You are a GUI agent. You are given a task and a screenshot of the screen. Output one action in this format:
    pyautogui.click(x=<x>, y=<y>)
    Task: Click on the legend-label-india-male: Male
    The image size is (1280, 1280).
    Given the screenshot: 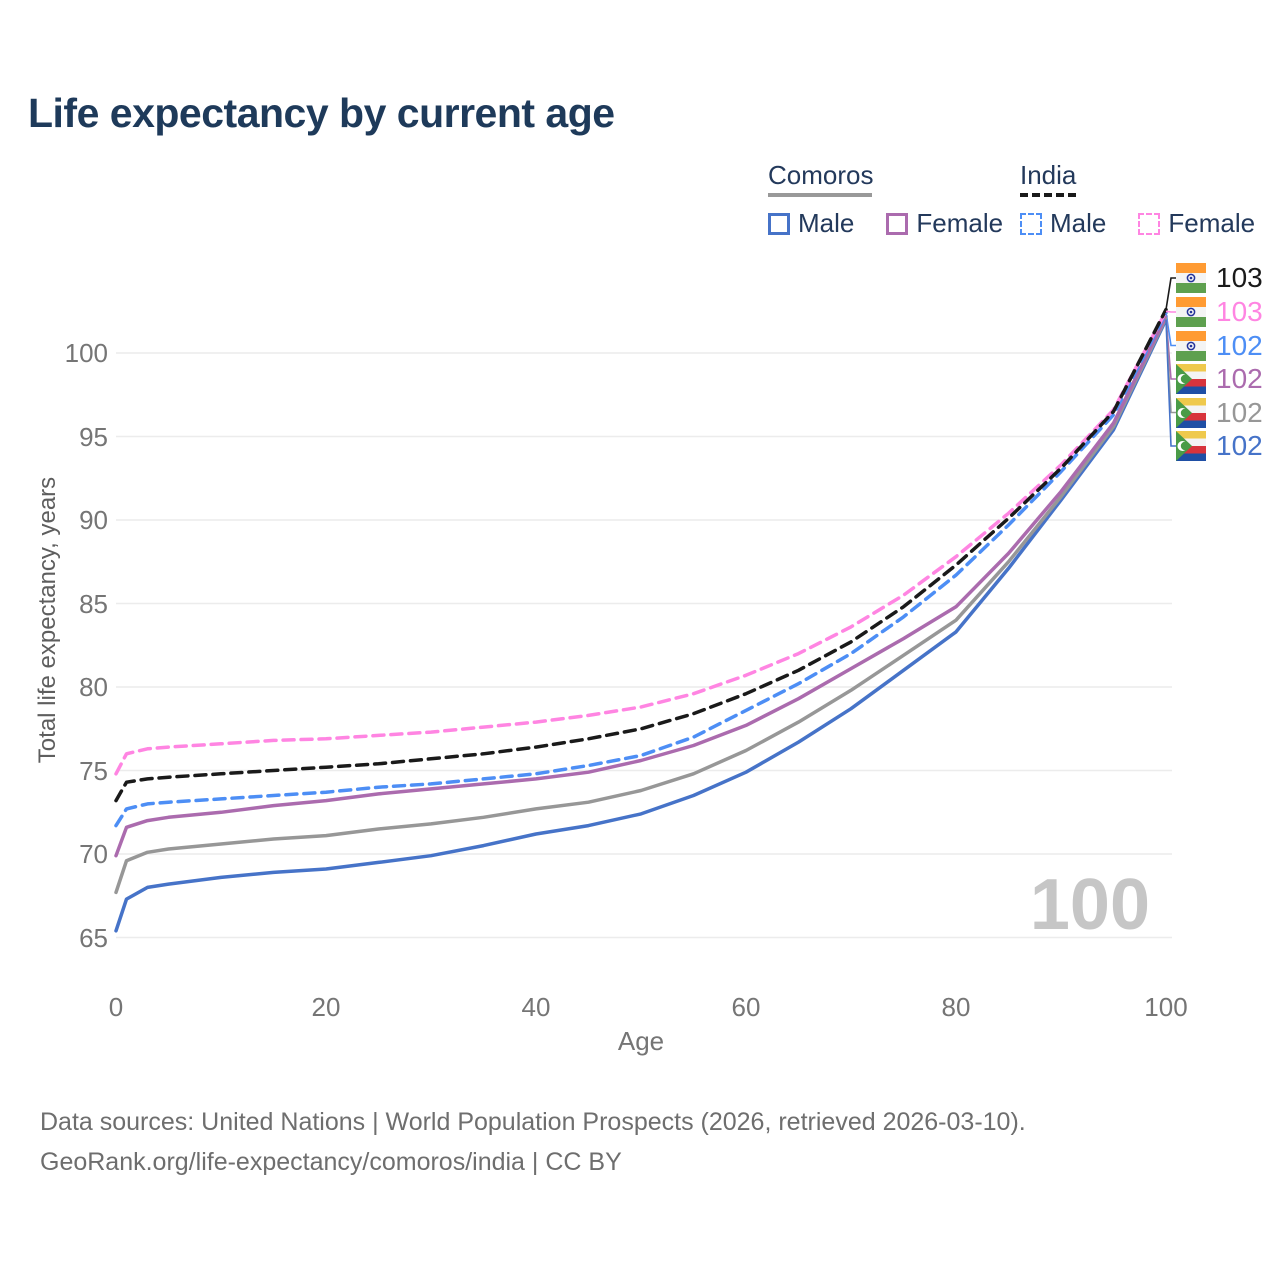 What is the action you would take?
    pyautogui.click(x=1078, y=223)
    